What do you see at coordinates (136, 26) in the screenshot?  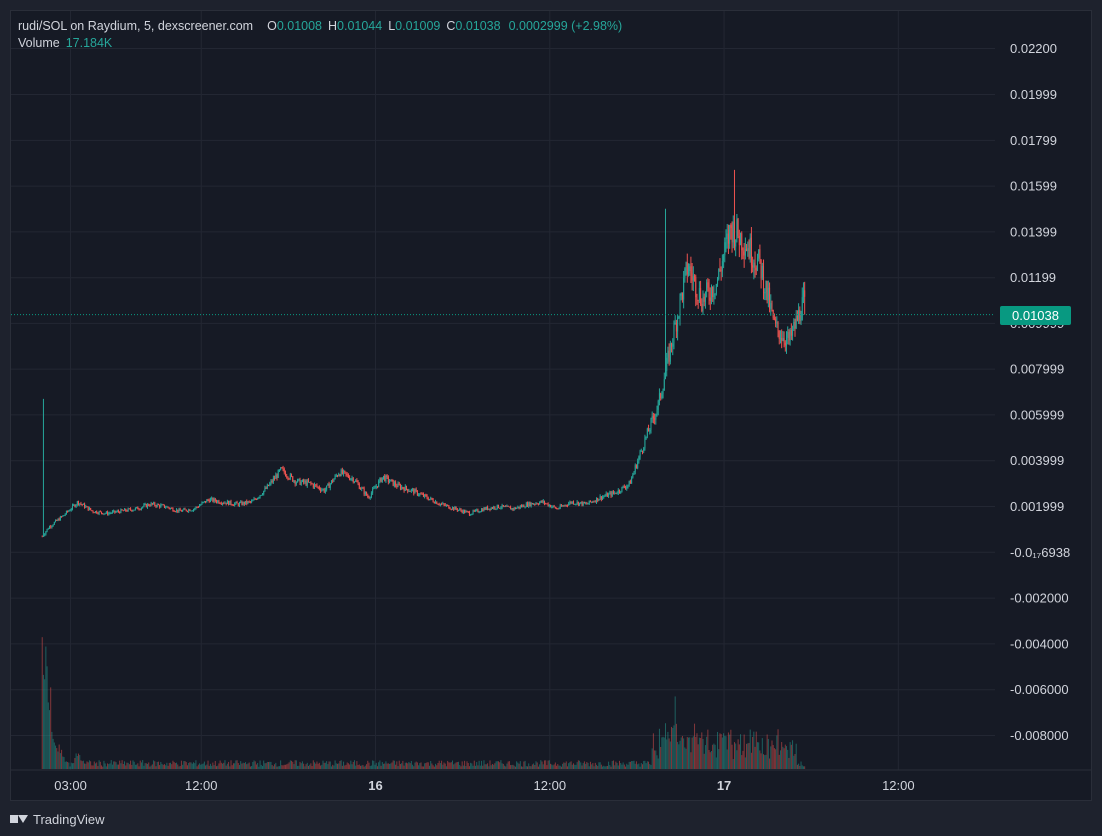 I see `symbol-title: rudi/SOL on Raydium, 5, dexscreener.com` at bounding box center [136, 26].